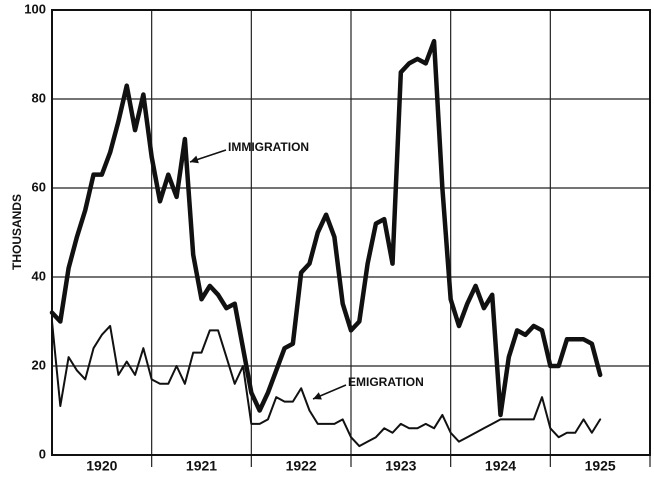 The height and width of the screenshot is (478, 654). Describe the element at coordinates (201, 466) in the screenshot. I see `x-tick-label: 1921` at that location.